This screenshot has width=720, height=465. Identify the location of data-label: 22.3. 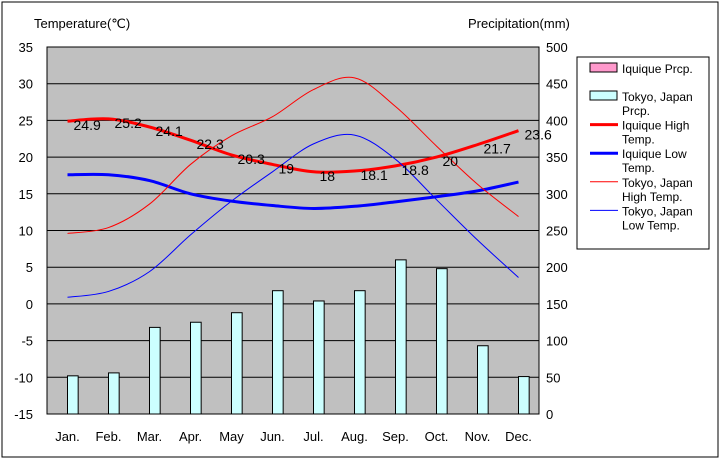
(210, 144).